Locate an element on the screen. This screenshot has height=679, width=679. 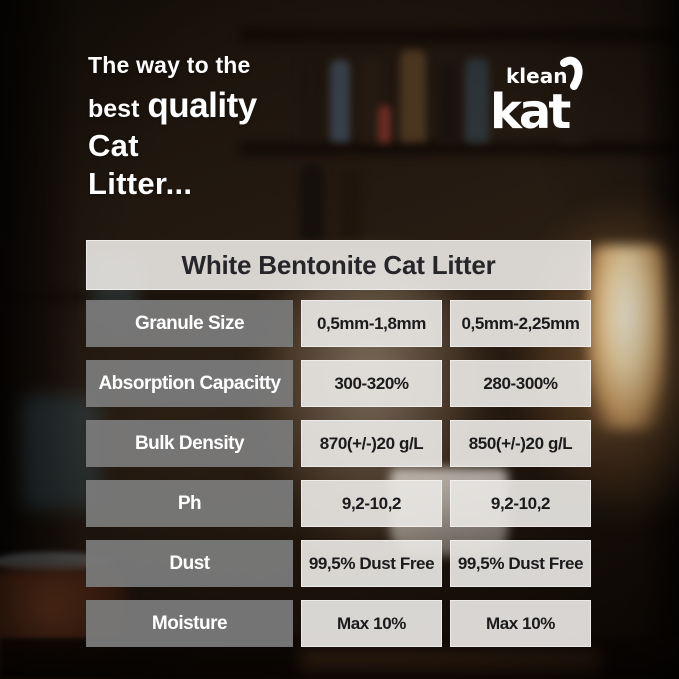
spec-label-dust: Dust is located at coordinates (189, 563).